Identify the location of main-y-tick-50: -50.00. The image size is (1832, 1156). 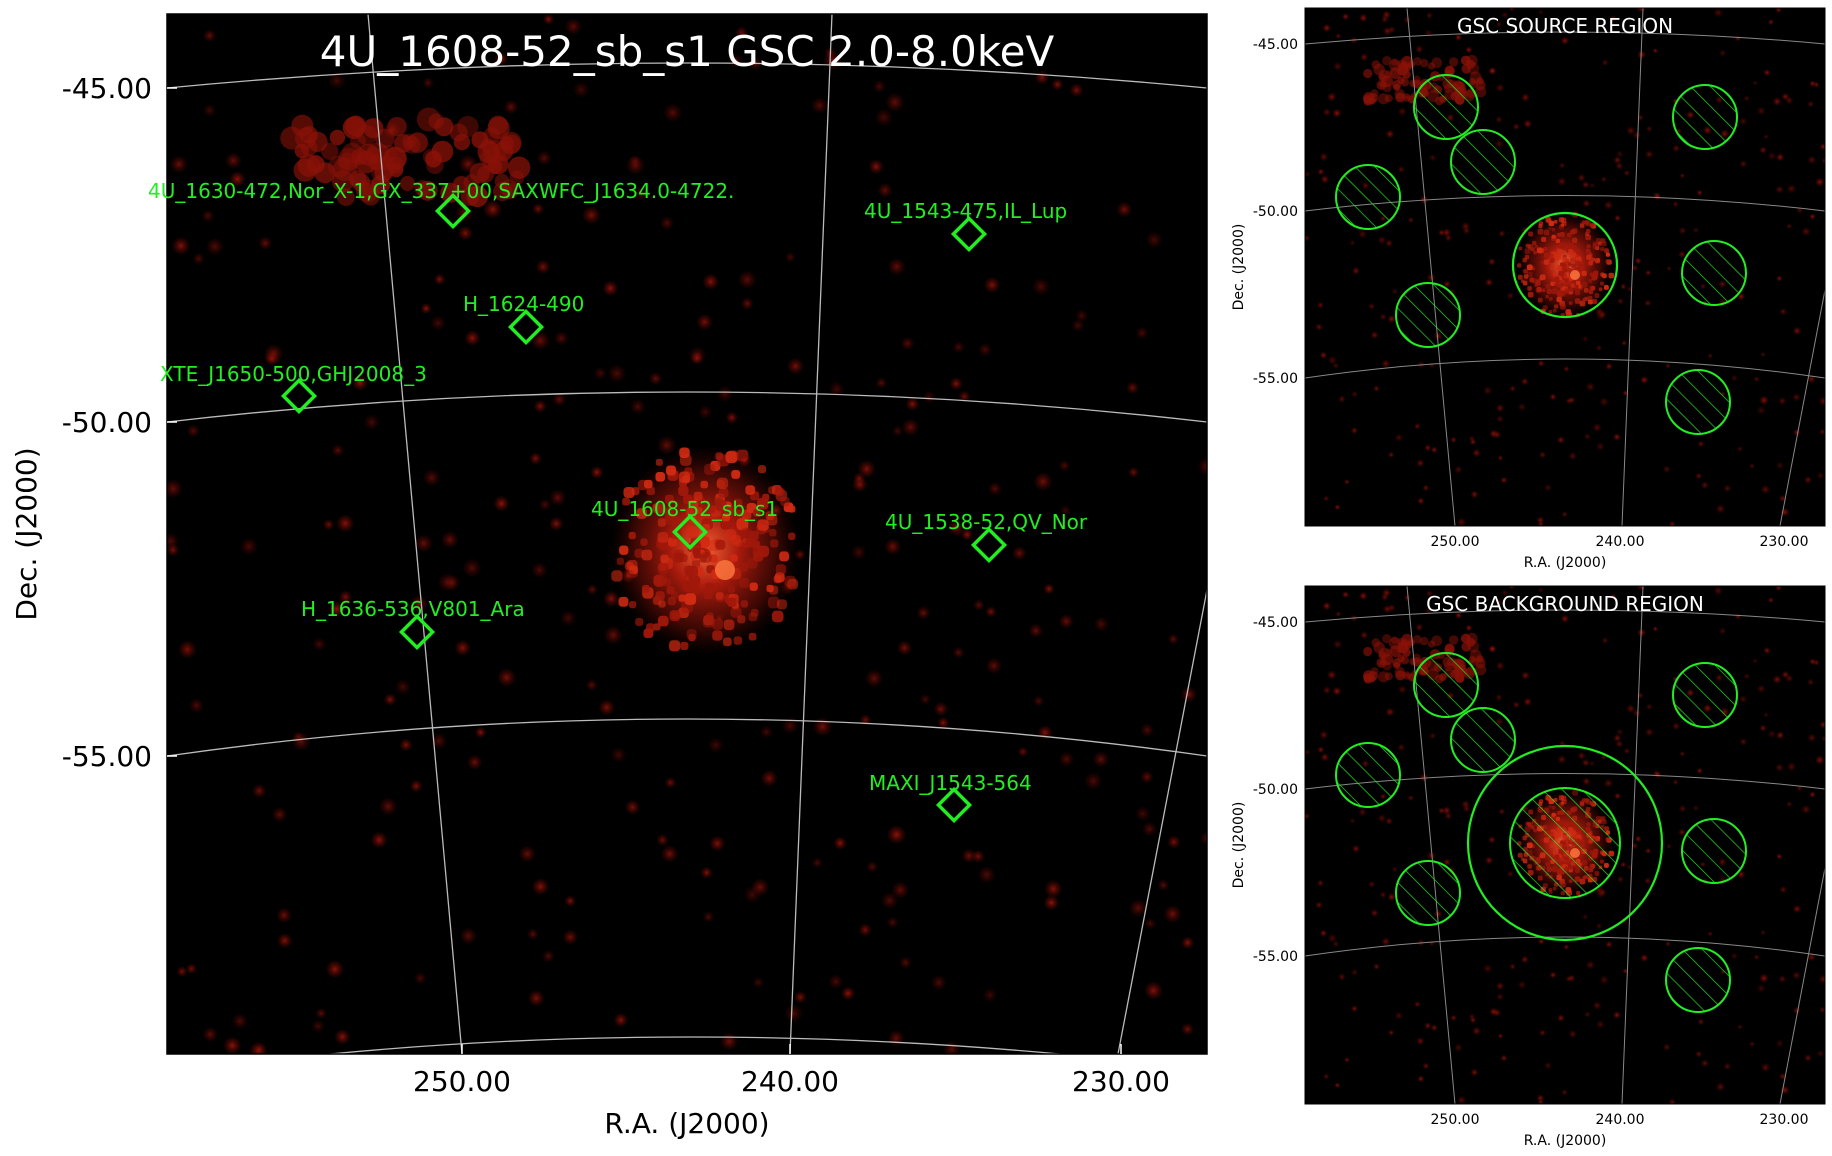
(107, 422).